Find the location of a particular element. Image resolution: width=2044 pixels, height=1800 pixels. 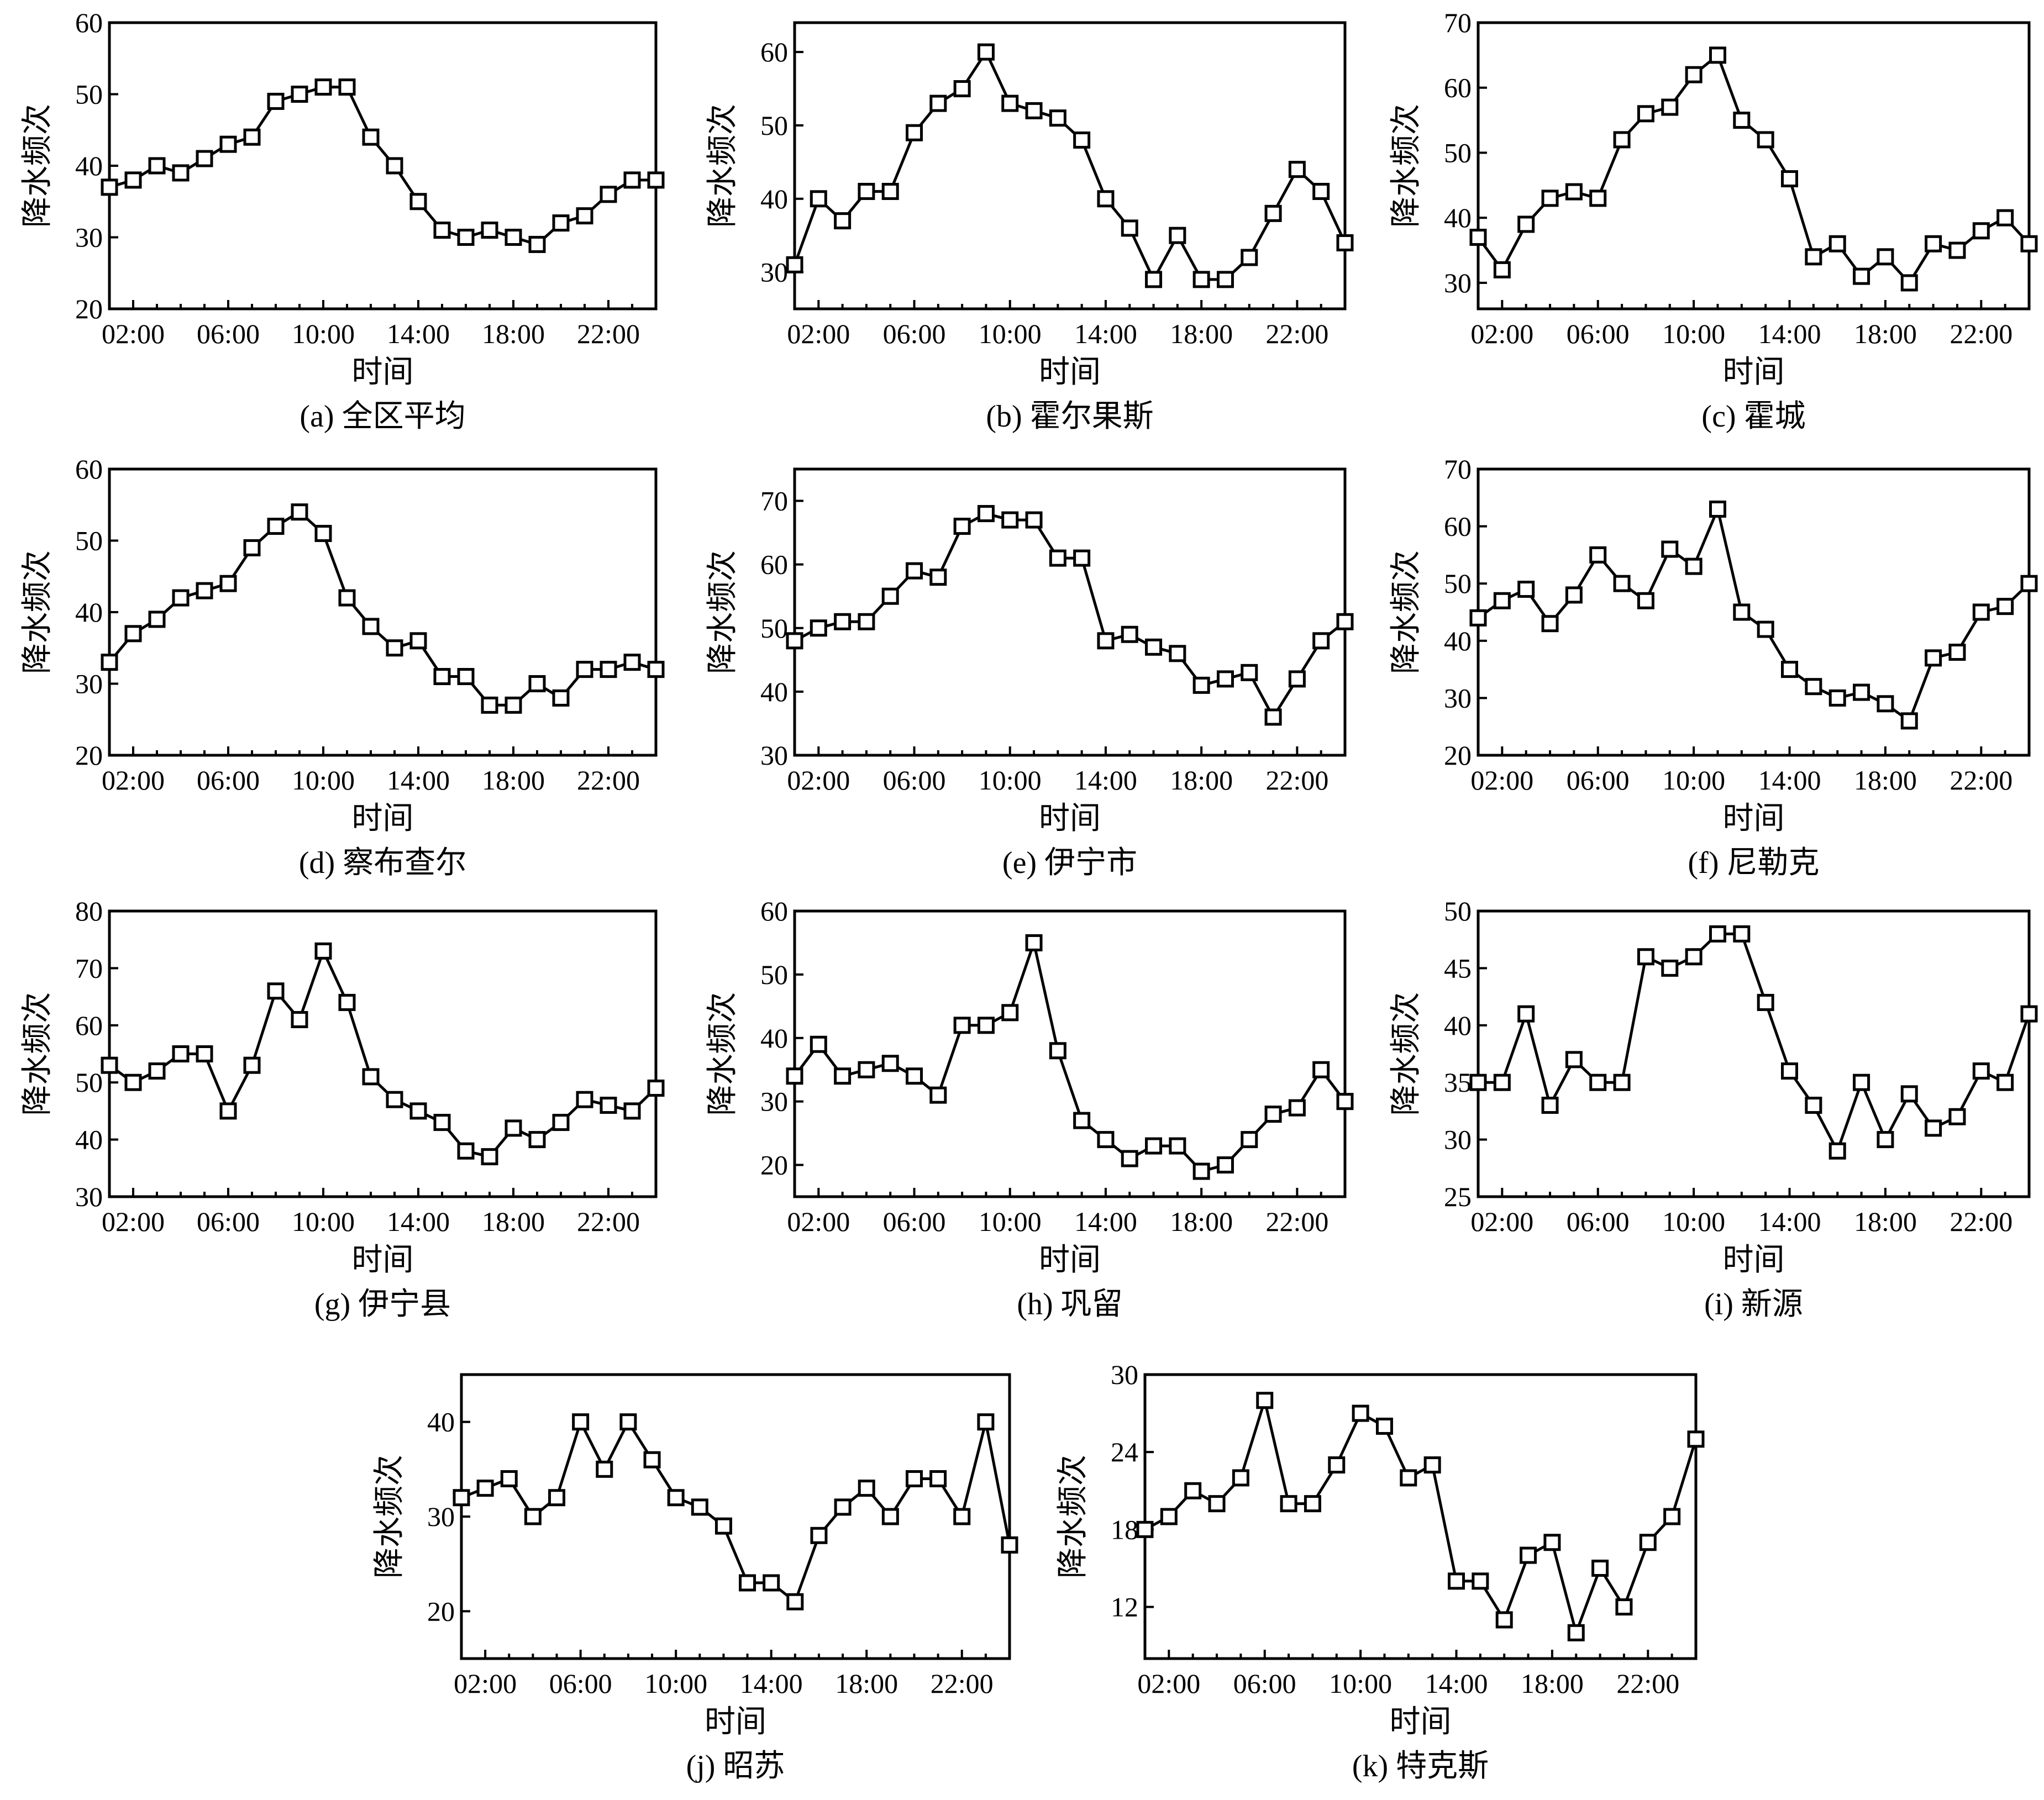

y-tick-label: 50 is located at coordinates (1458, 912).